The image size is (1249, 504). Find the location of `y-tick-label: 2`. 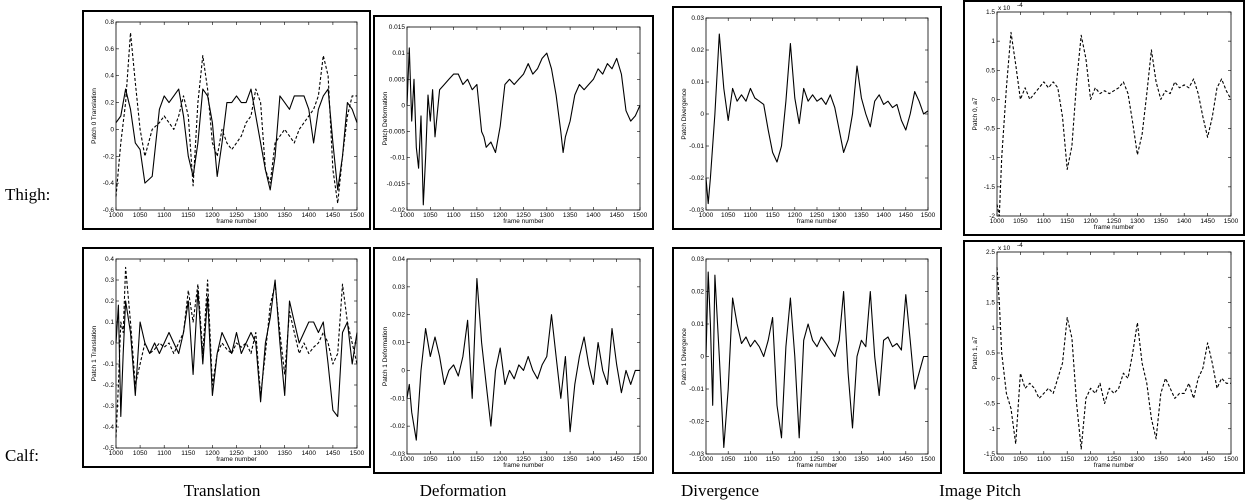

y-tick-label: 2 is located at coordinates (993, 277).